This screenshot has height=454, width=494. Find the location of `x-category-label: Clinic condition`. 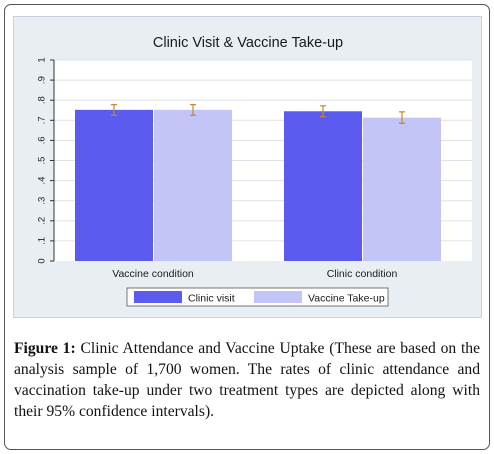

x-category-label: Clinic condition is located at coordinates (362, 274).